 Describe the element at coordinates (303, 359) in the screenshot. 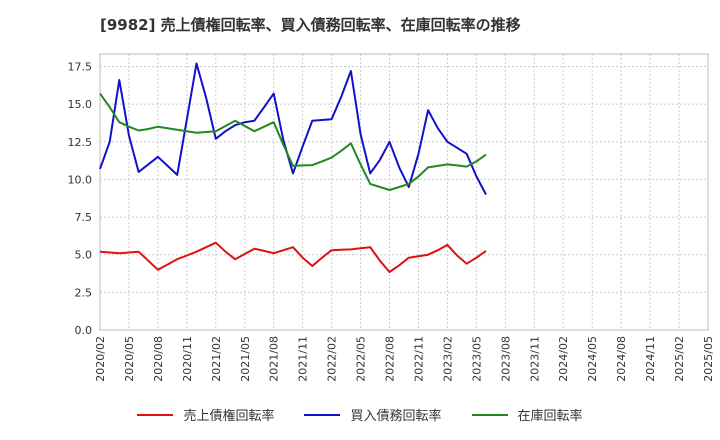

I see `x-tick-label: 2021/11` at that location.